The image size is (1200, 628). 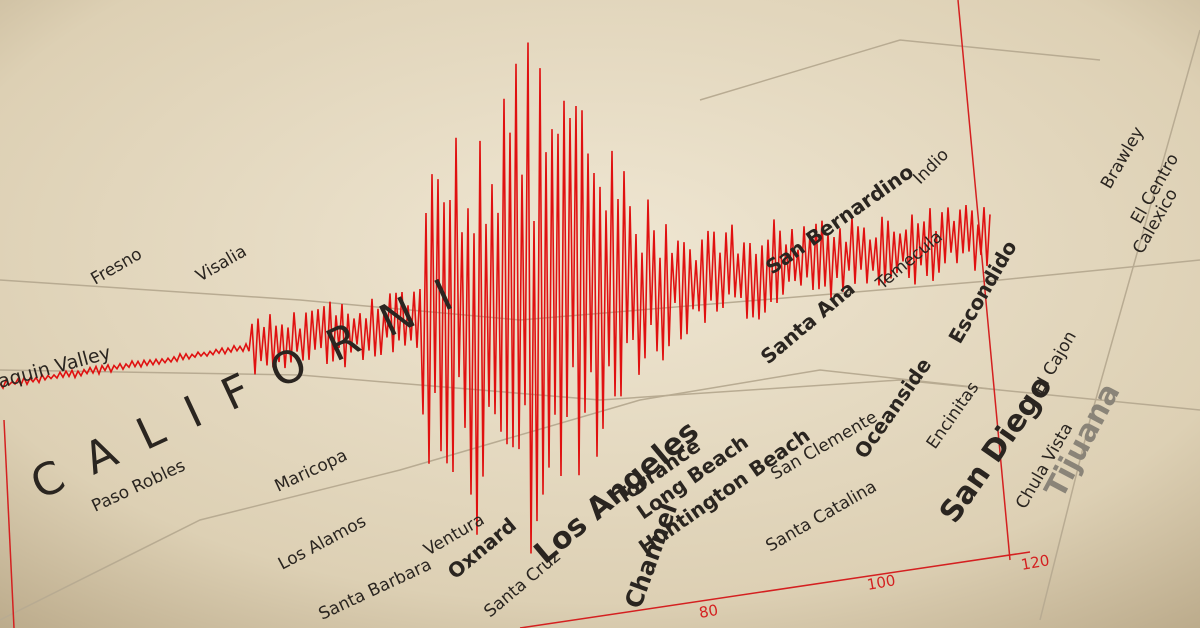 What do you see at coordinates (881, 582) in the screenshot?
I see `axis-label: 100` at bounding box center [881, 582].